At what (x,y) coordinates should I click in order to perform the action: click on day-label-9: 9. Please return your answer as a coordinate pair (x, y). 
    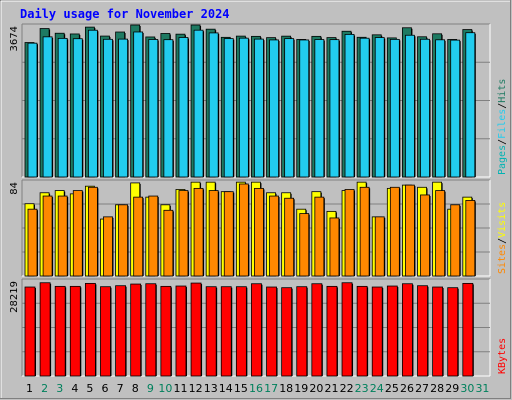
    Looking at the image, I should click on (150, 388).